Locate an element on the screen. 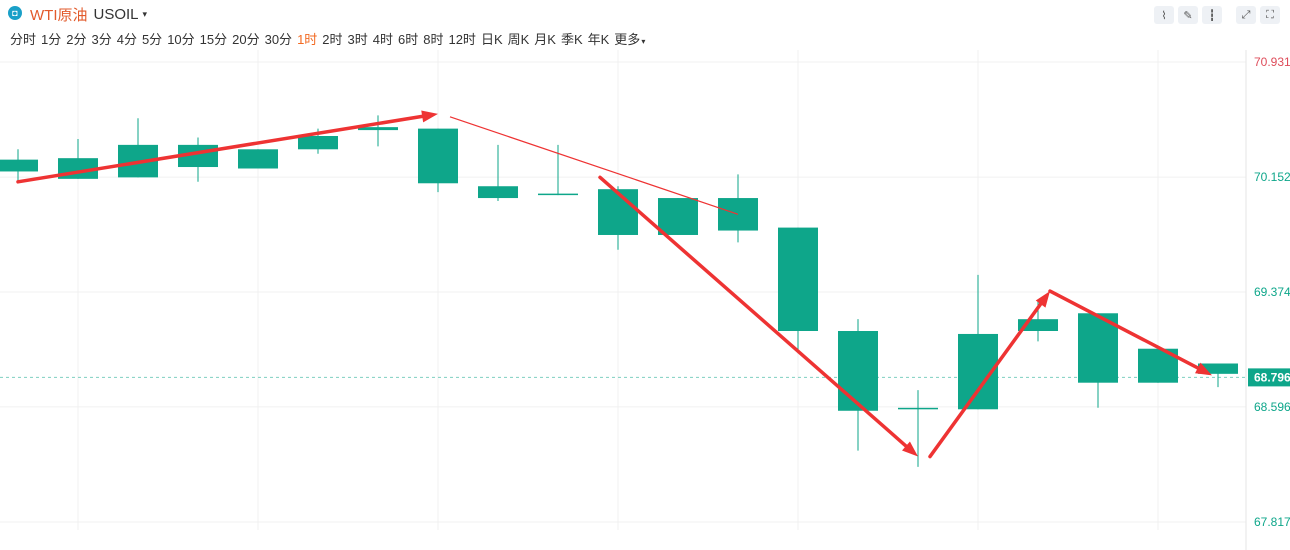 The height and width of the screenshot is (550, 1290). instrument-logo-icon: ◘ is located at coordinates (15, 13).